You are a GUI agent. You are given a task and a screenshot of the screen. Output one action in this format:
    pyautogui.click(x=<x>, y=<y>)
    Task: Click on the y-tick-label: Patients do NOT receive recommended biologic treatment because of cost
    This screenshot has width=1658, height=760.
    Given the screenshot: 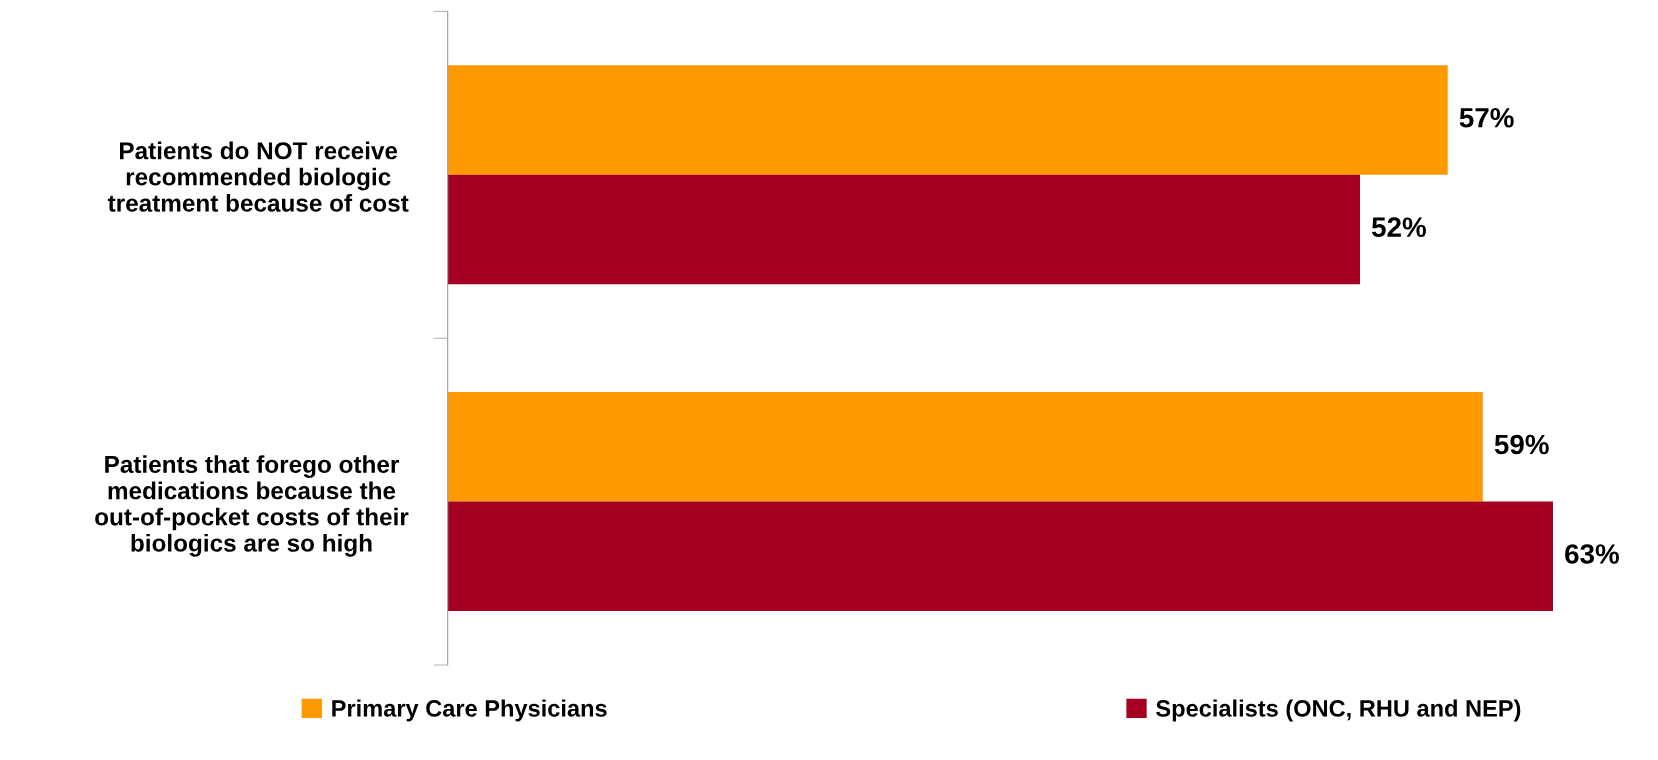 What is the action you would take?
    pyautogui.click(x=258, y=176)
    